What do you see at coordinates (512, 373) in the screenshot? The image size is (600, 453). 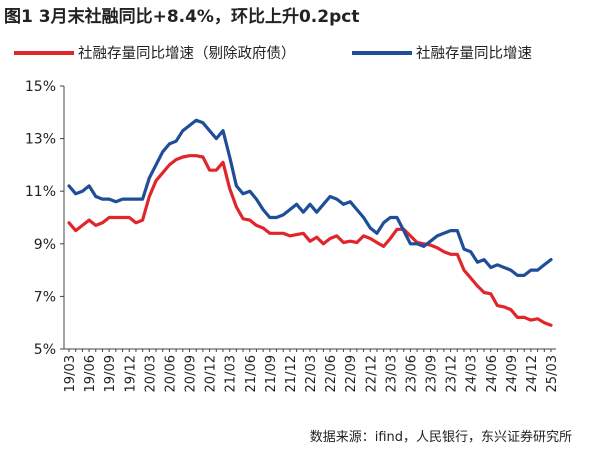 I see `x-tick-label: 24/09` at bounding box center [512, 373].